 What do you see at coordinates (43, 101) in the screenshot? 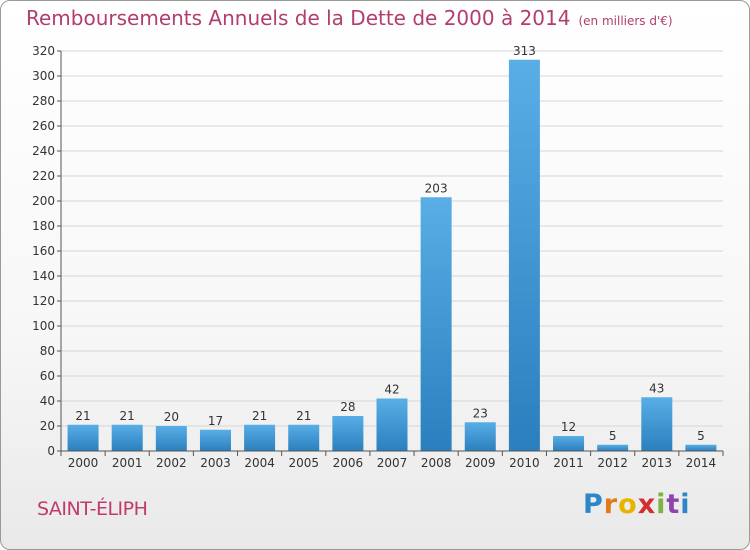
I see `y-tick-label: 280` at bounding box center [43, 101].